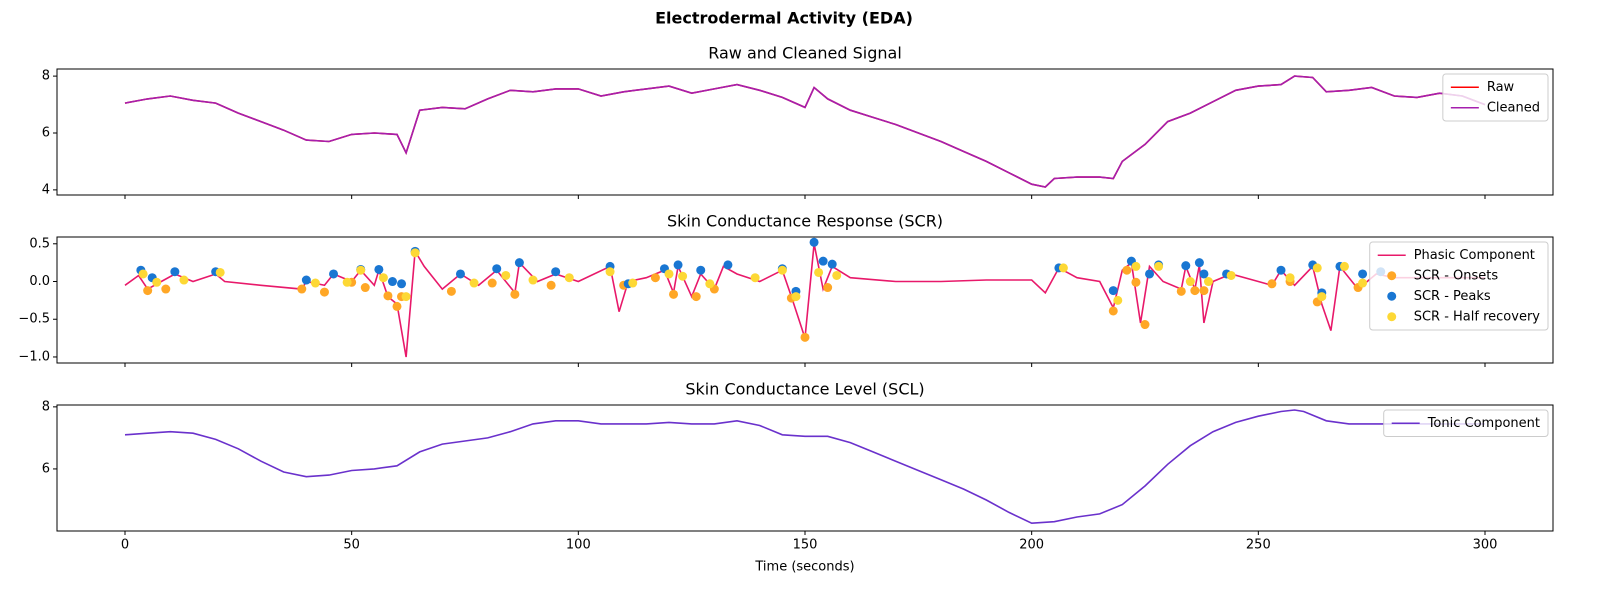  I want to click on legend-label: SCR - Onsets, so click(1456, 275).